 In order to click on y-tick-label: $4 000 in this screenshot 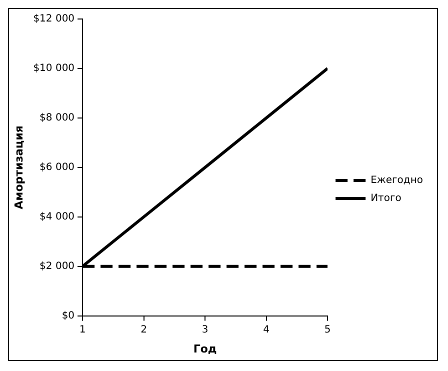, I will do `click(57, 216)`.